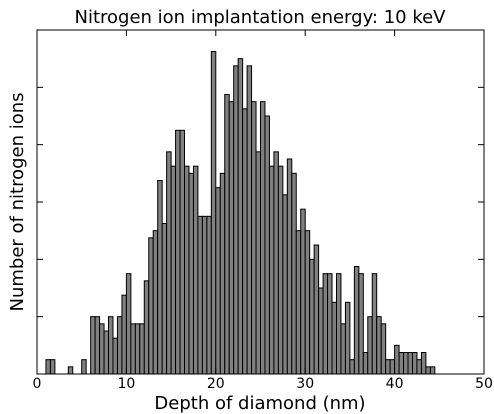 This screenshot has height=414, width=494. Describe the element at coordinates (261, 17) in the screenshot. I see `chart-title: Nitrogen ion implantation energy: 10 keV` at that location.